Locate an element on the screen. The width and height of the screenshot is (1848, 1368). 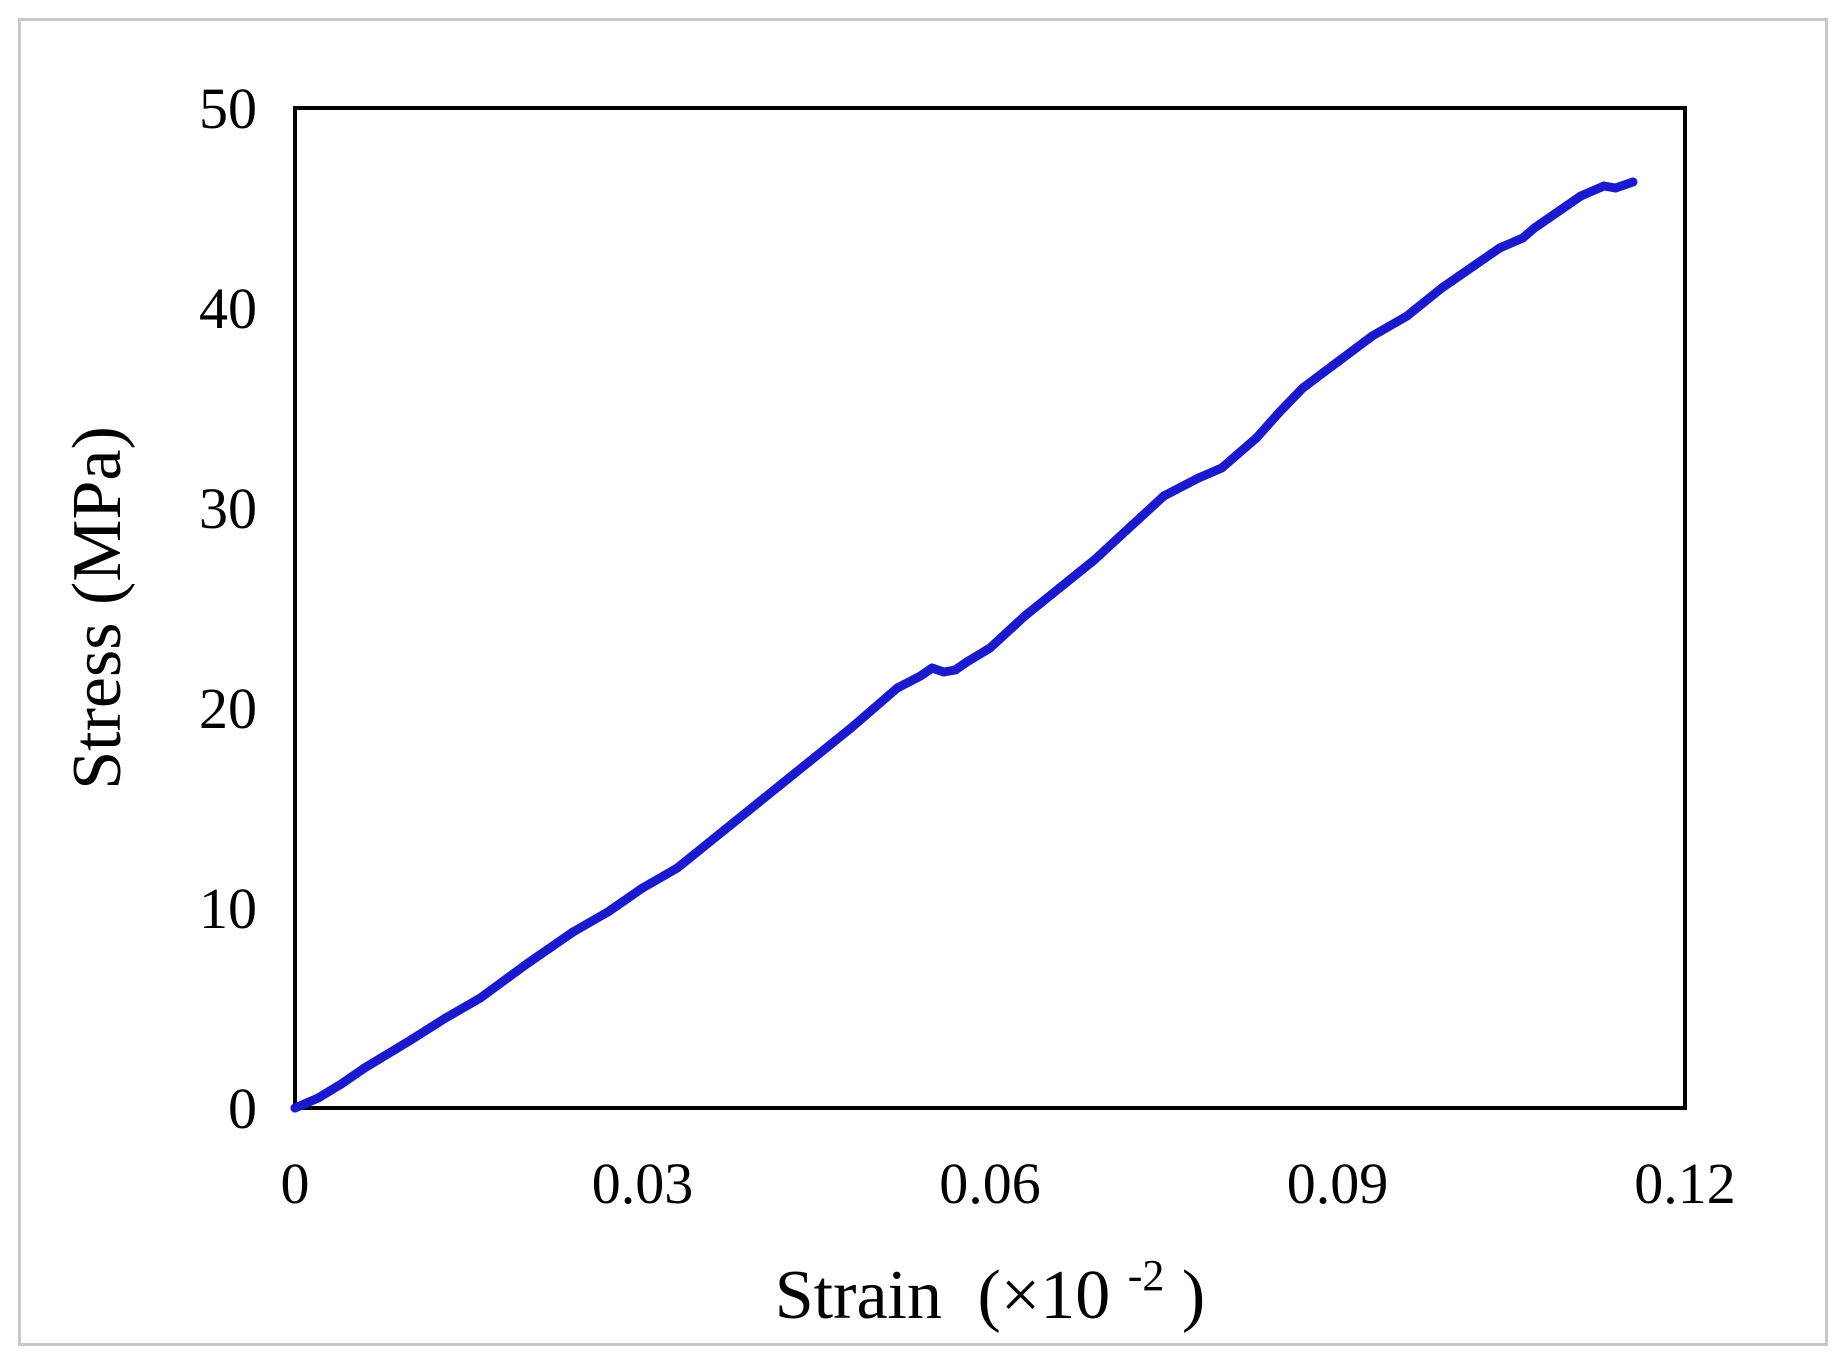
x-tick-label: 0.12 is located at coordinates (1685, 1183).